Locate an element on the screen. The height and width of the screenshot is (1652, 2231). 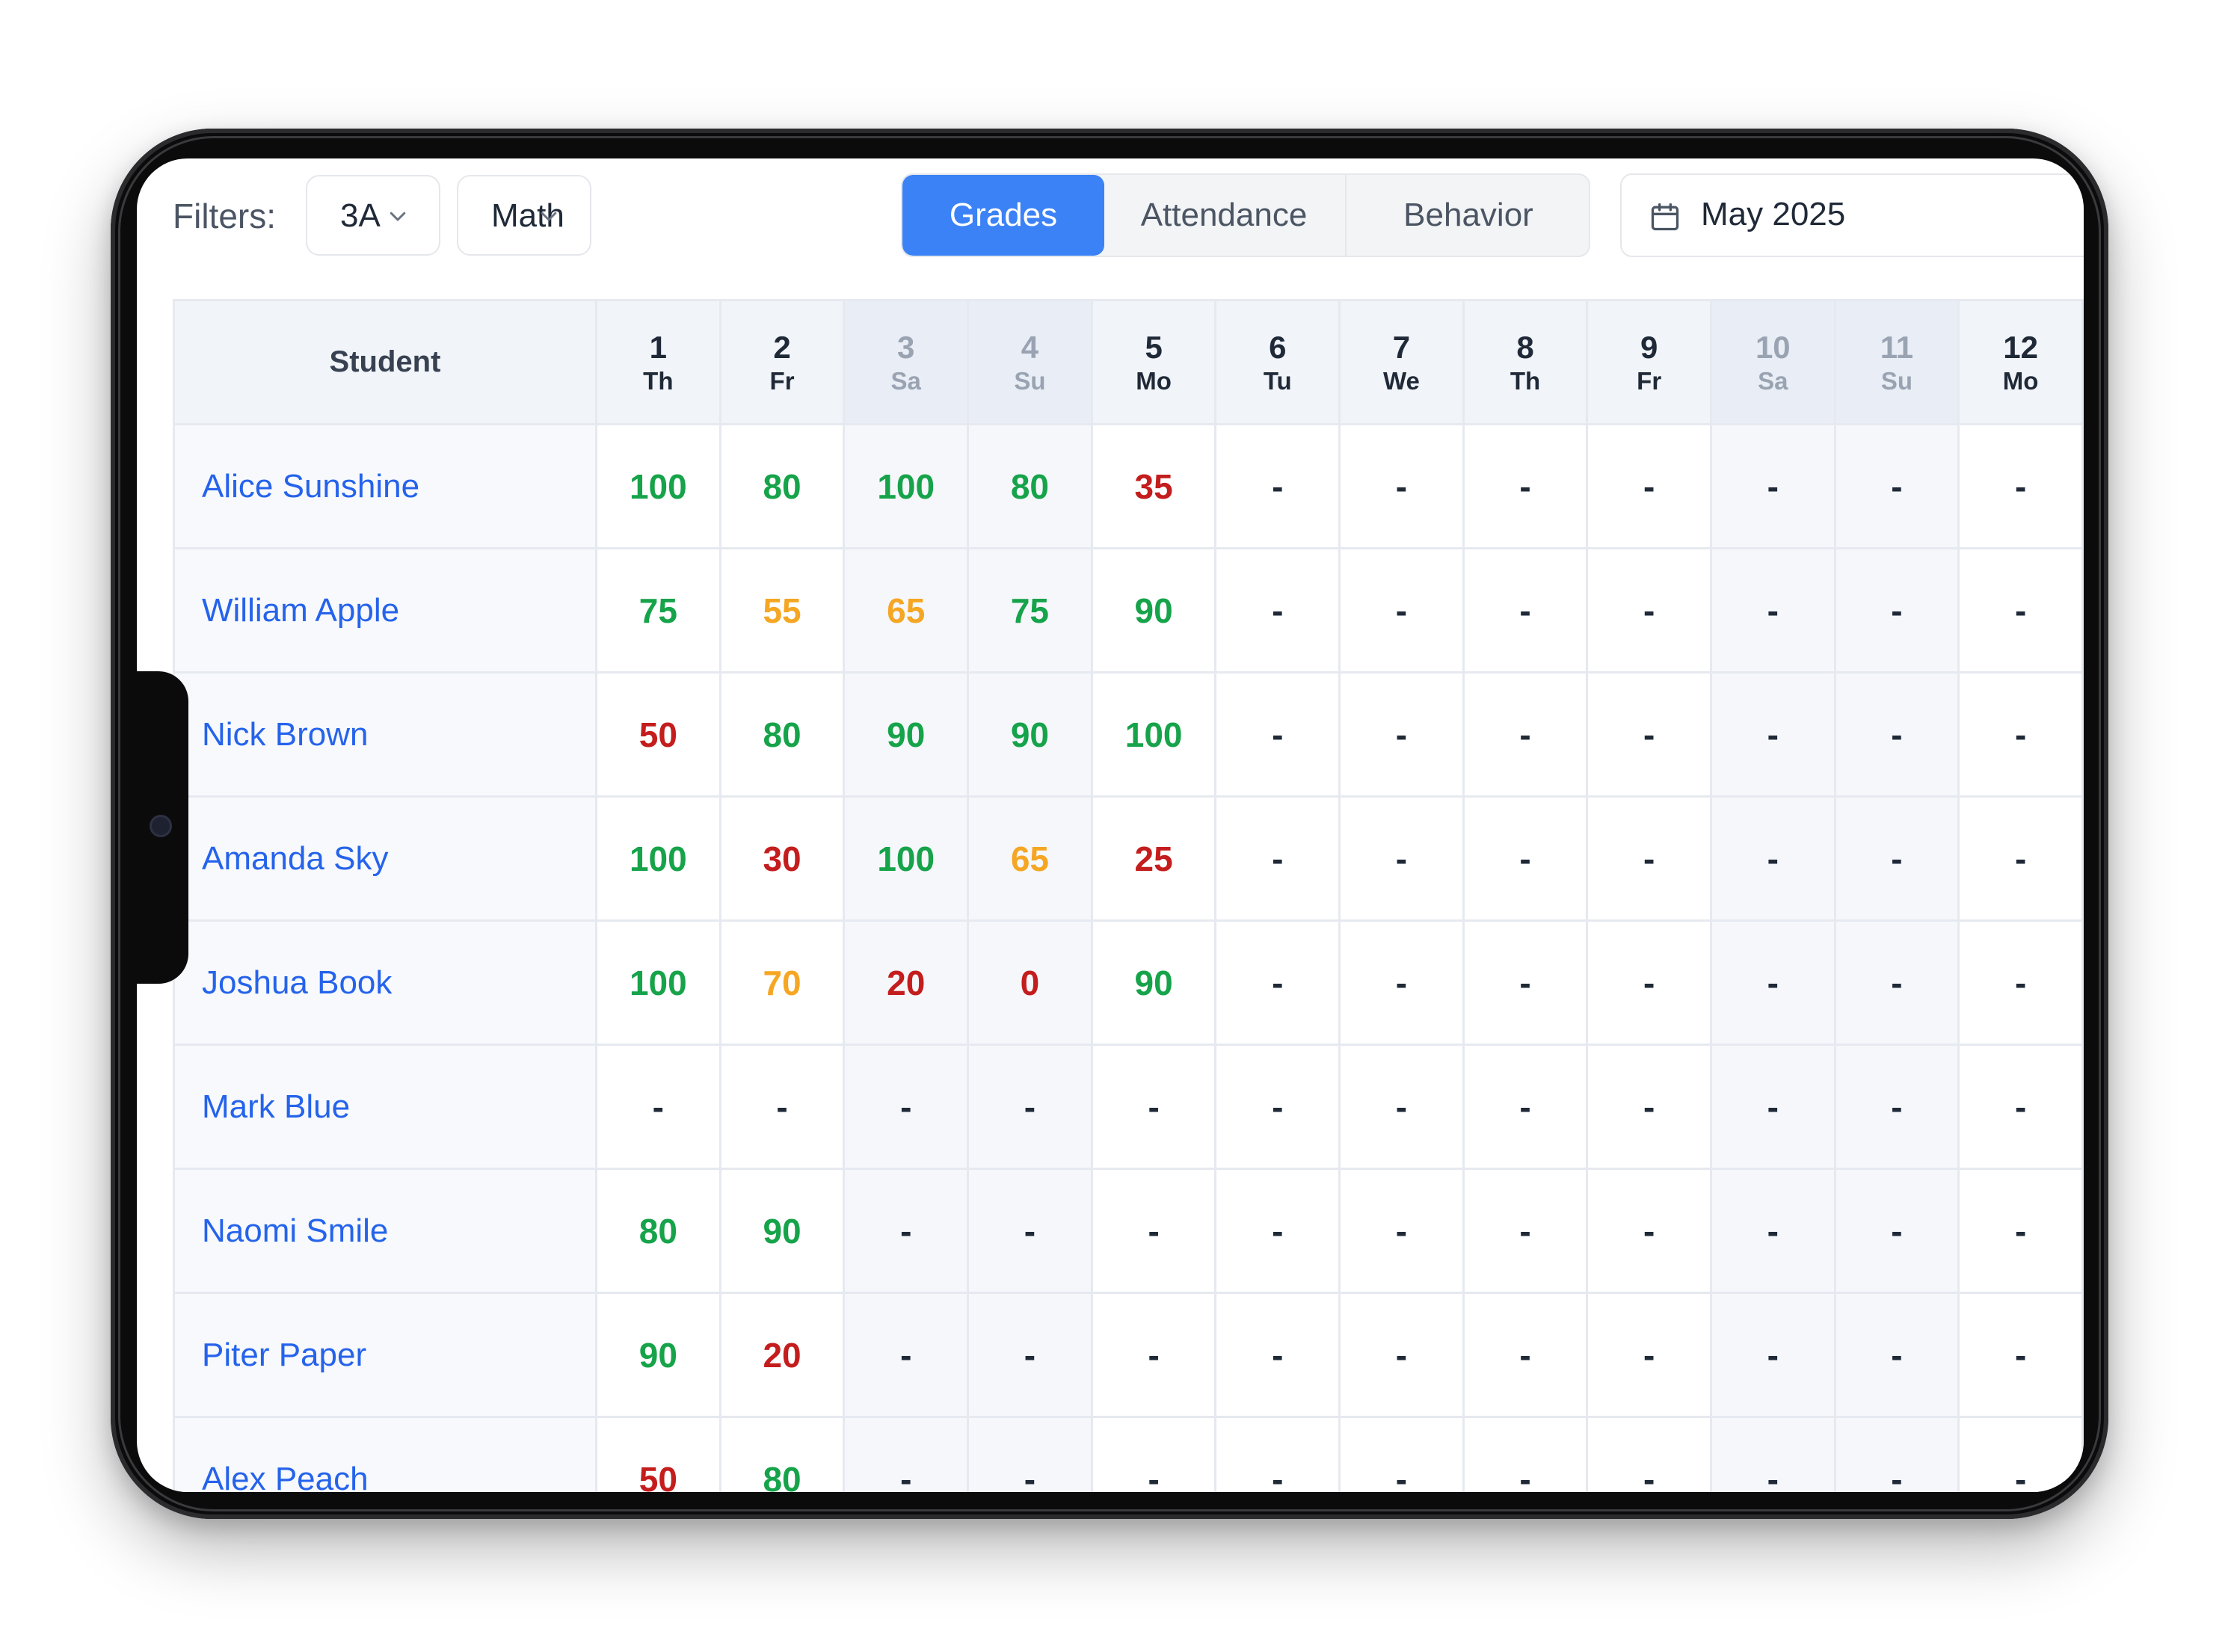
tab-behavior: Behavior is located at coordinates (1468, 215).